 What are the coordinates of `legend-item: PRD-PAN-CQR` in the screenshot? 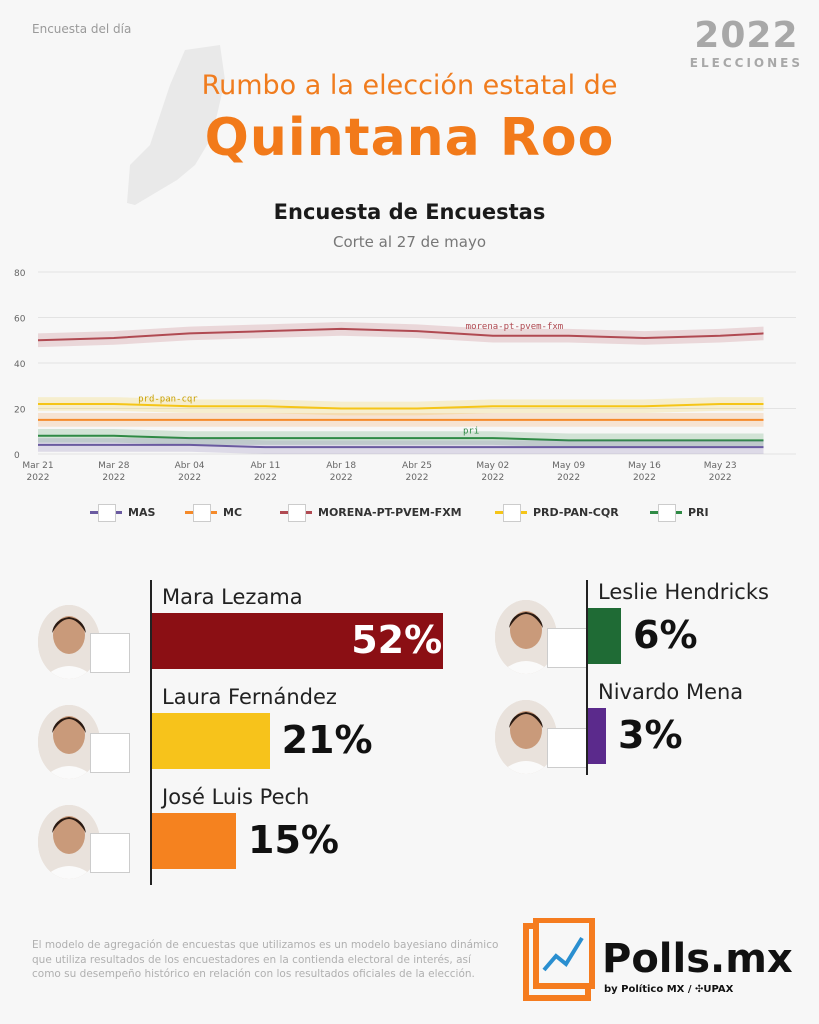 It's located at (557, 512).